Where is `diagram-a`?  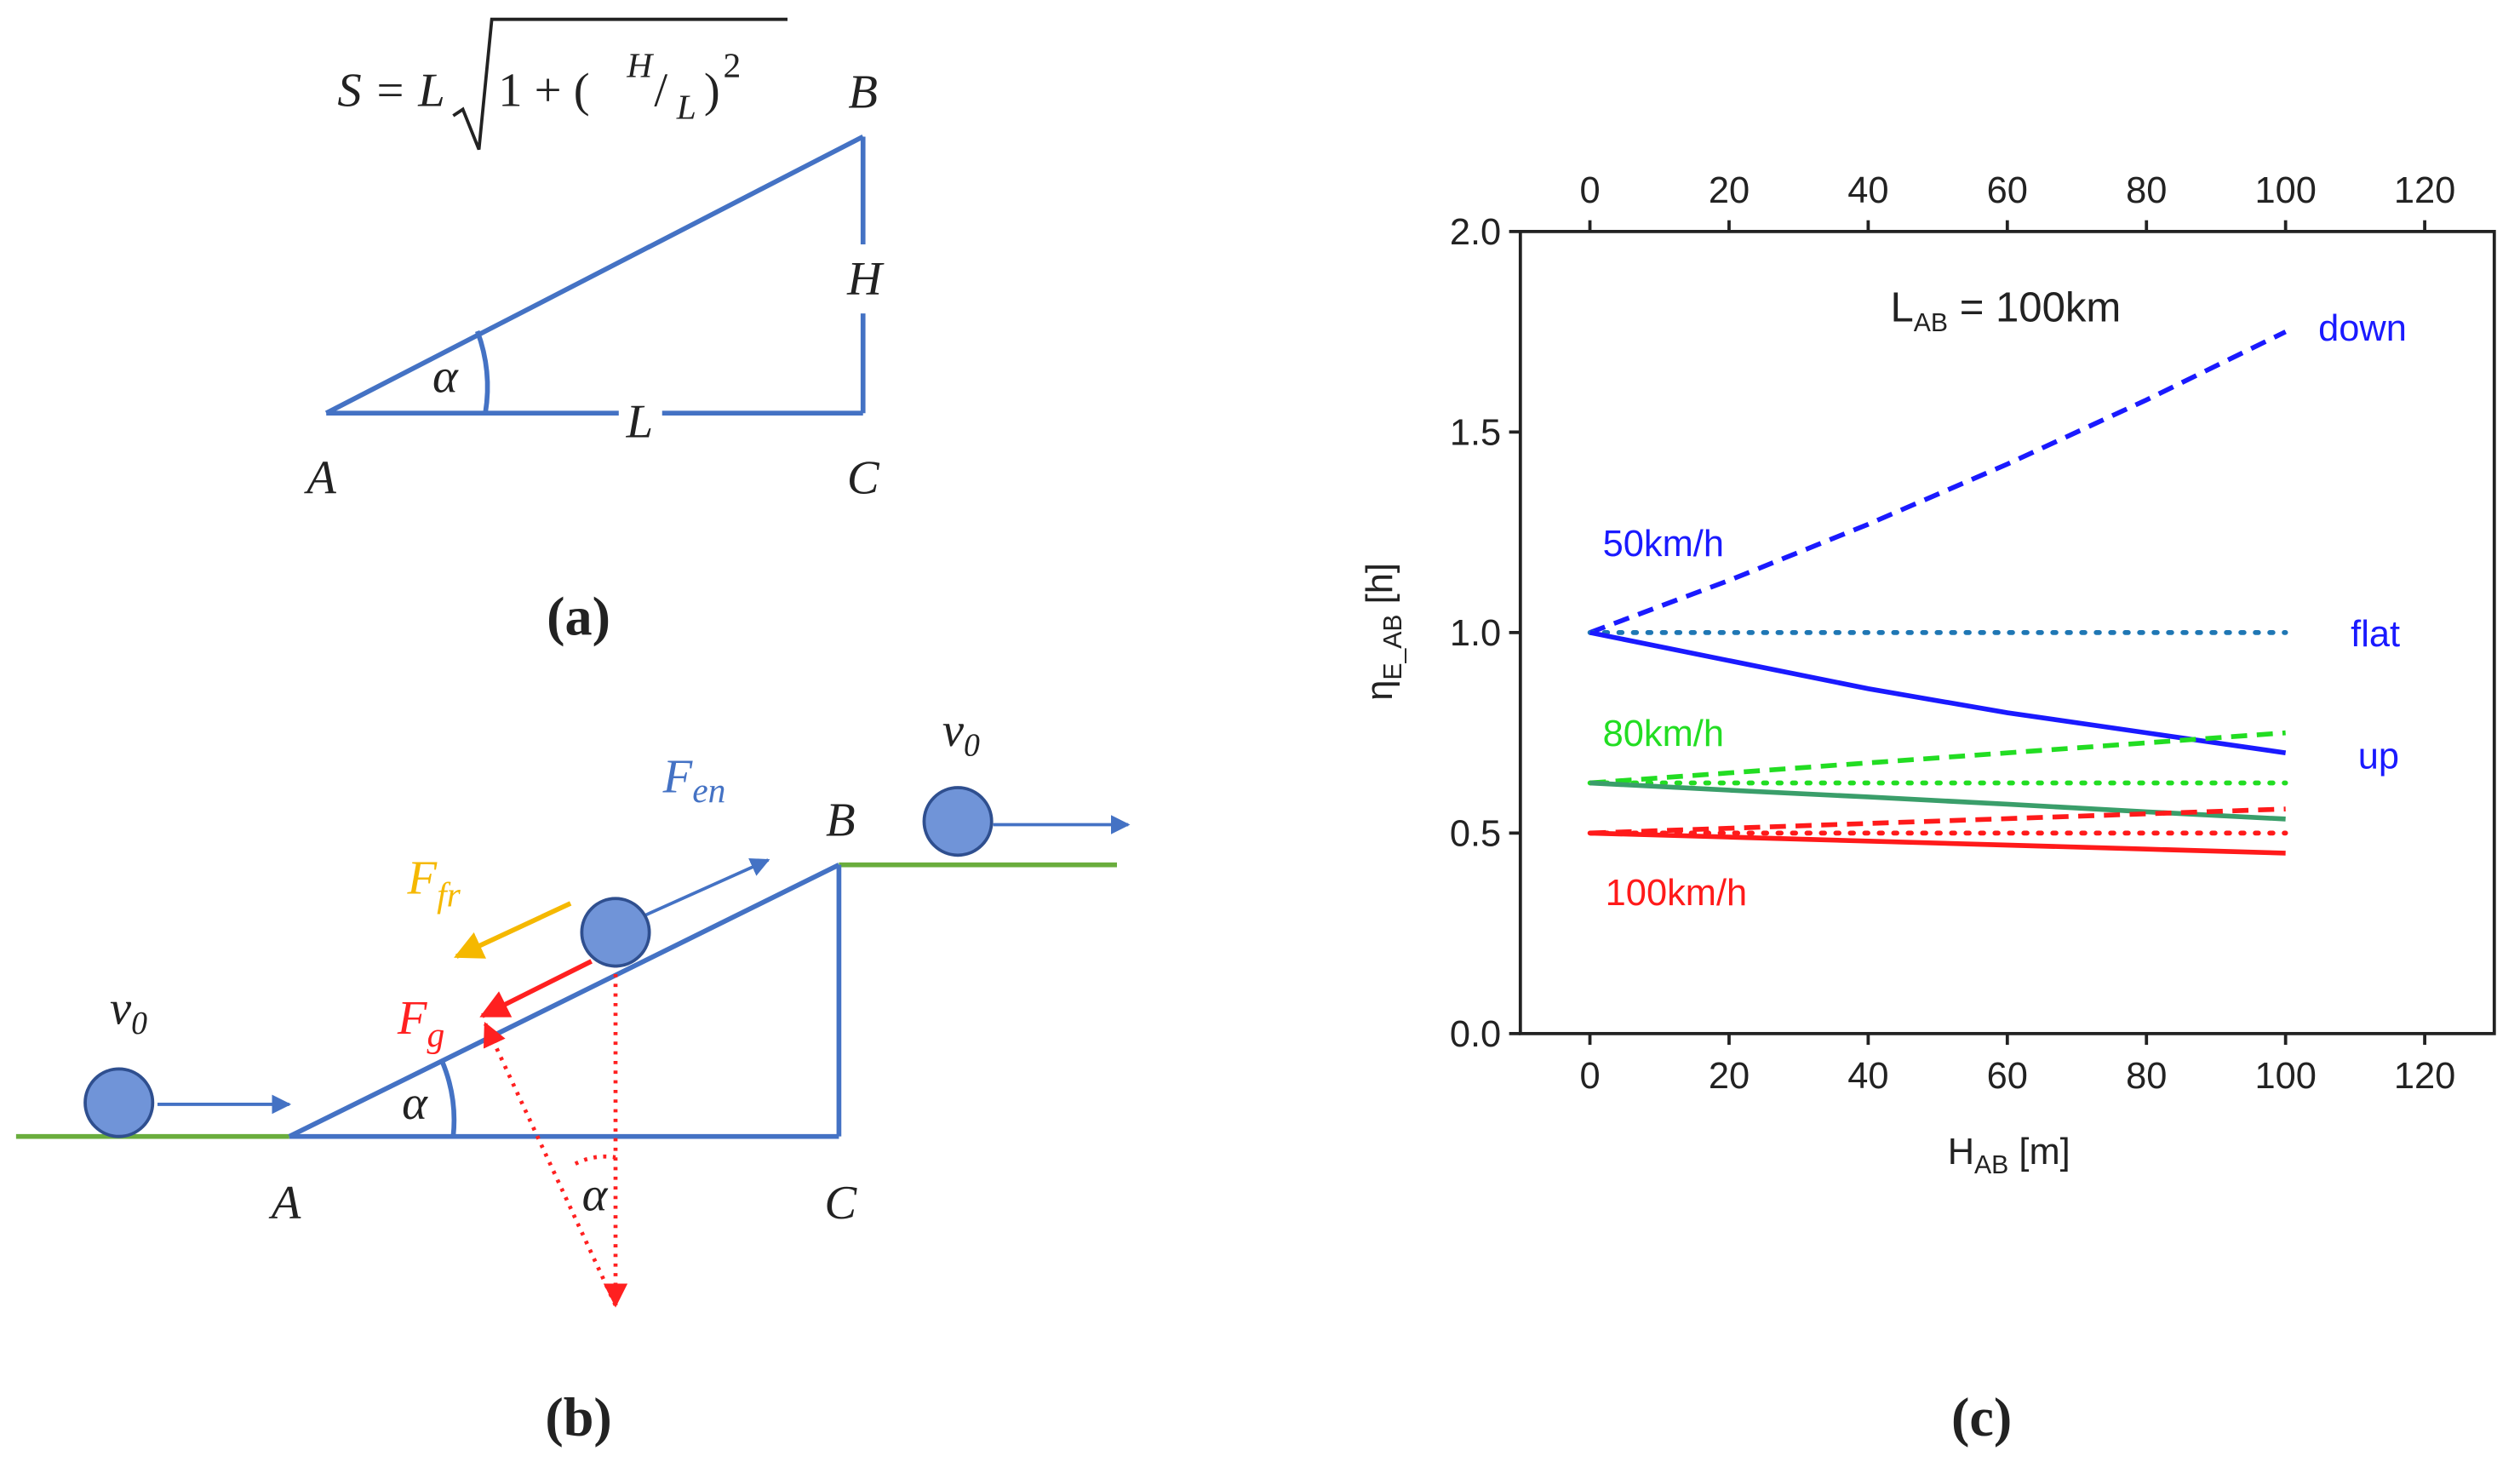
diagram-a is located at coordinates (595, 275).